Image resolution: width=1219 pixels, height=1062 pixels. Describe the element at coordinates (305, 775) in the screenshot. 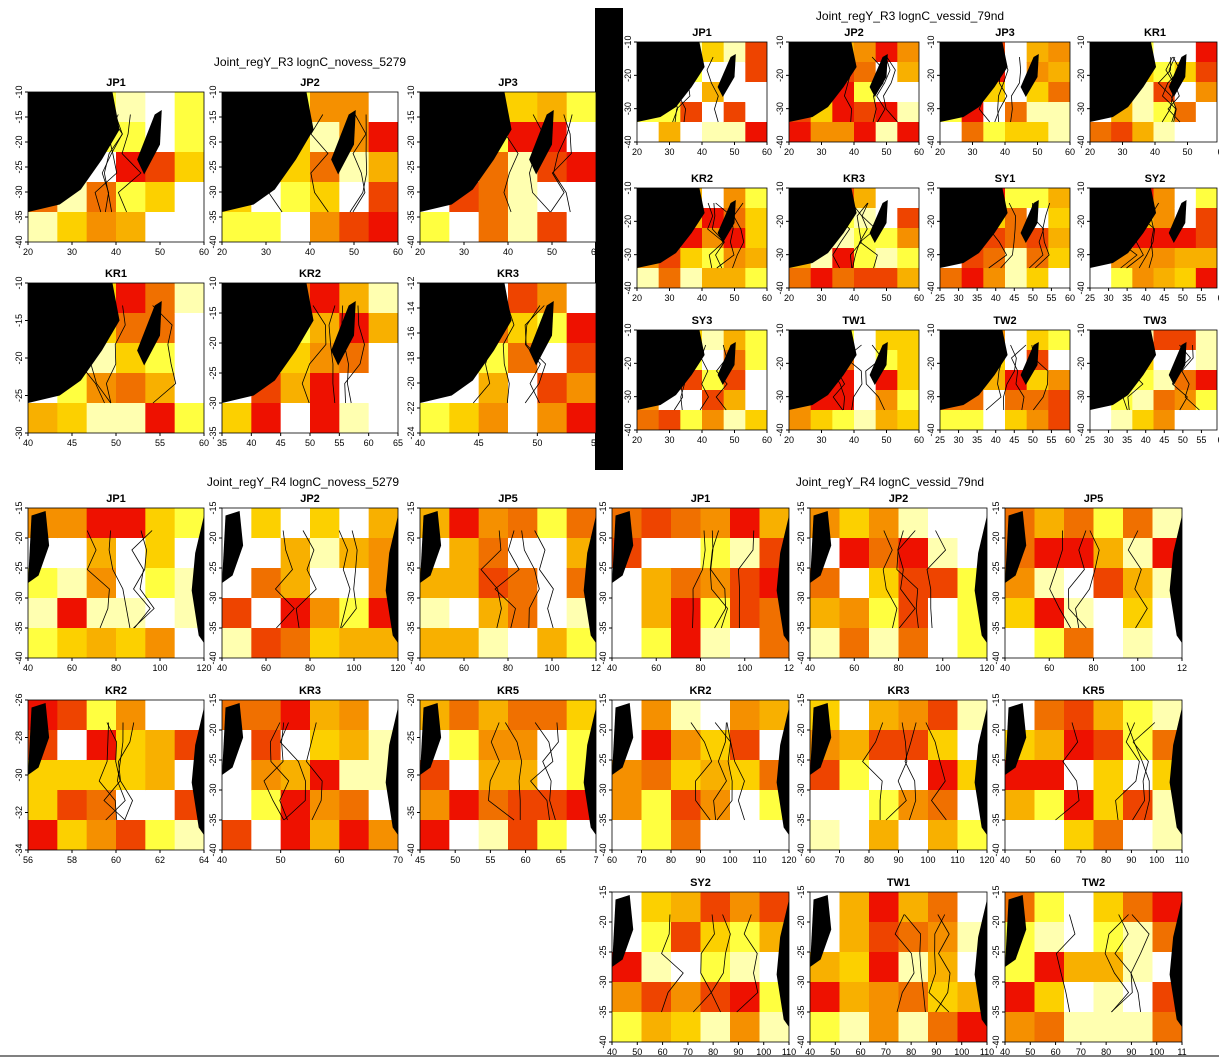

I see `map-panel: KR3 40 50 60 70 -15 -20 -25 -30 -35 -40` at that location.